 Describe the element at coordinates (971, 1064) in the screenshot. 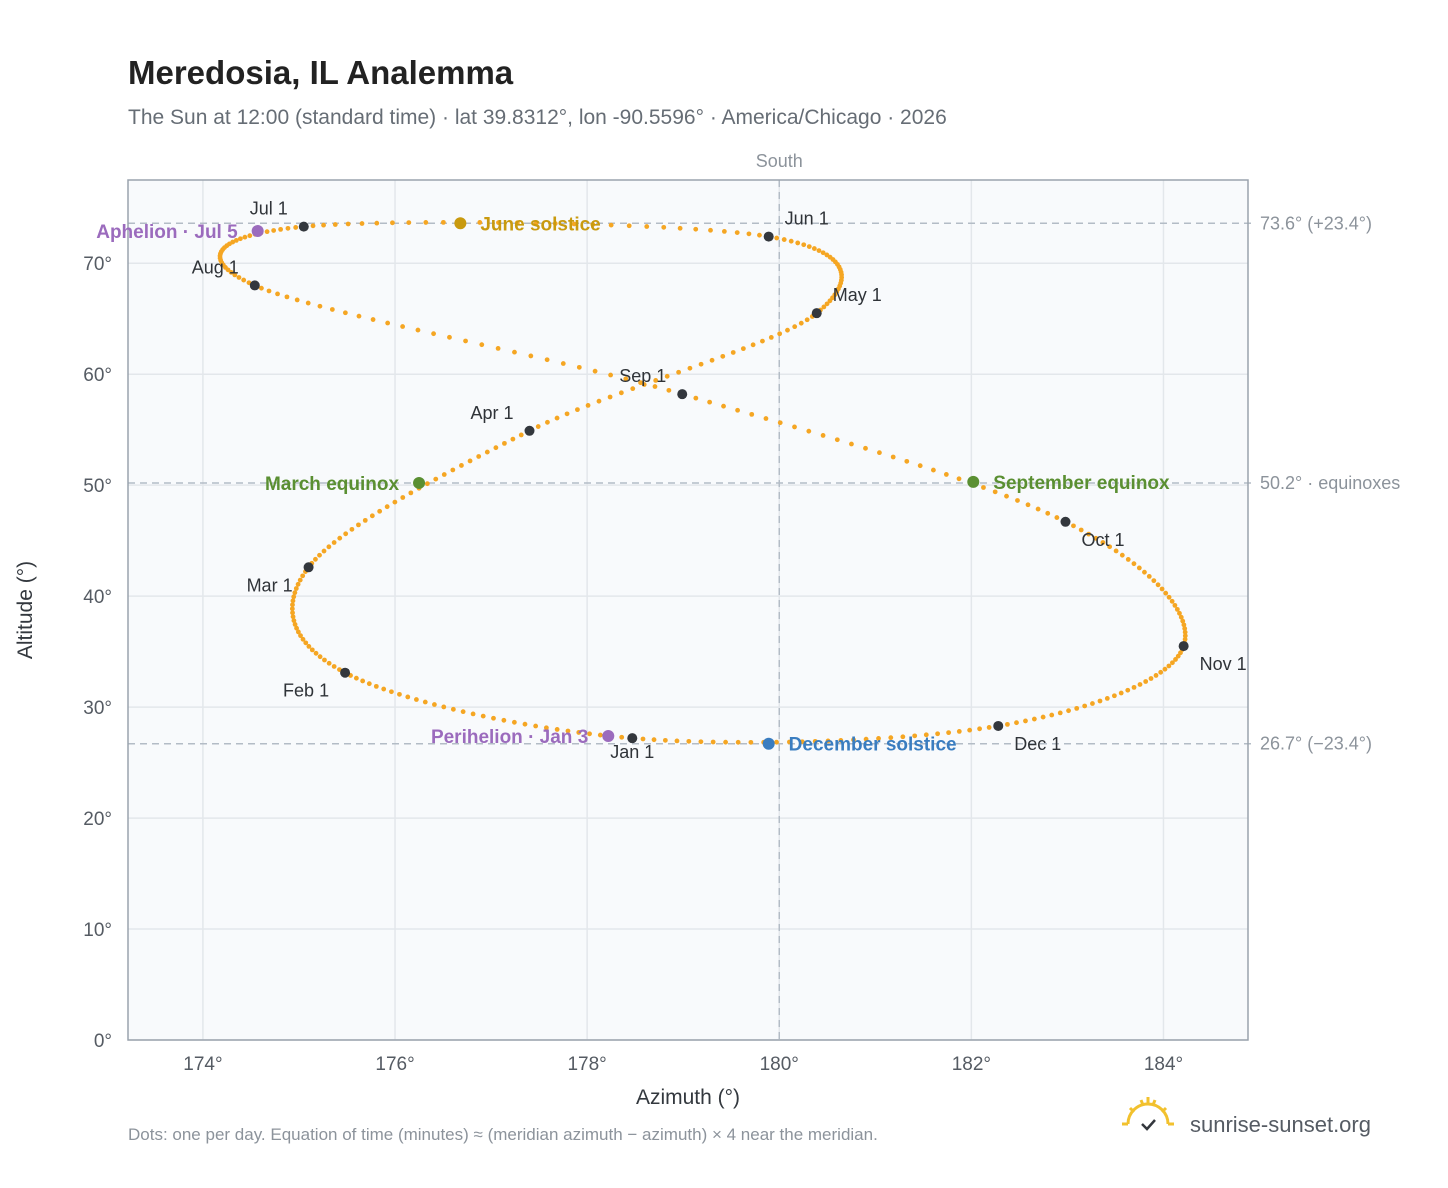

I see `x-tick-label: 182°` at that location.